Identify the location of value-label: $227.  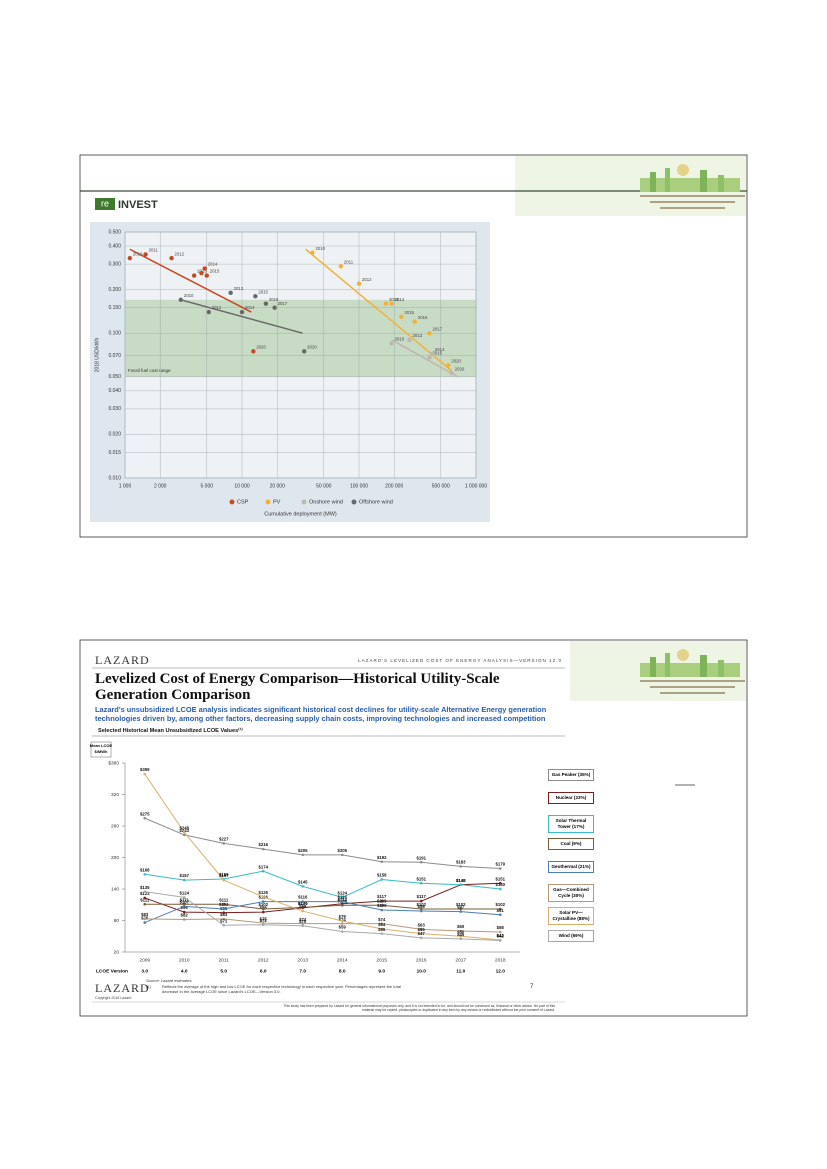
(224, 838).